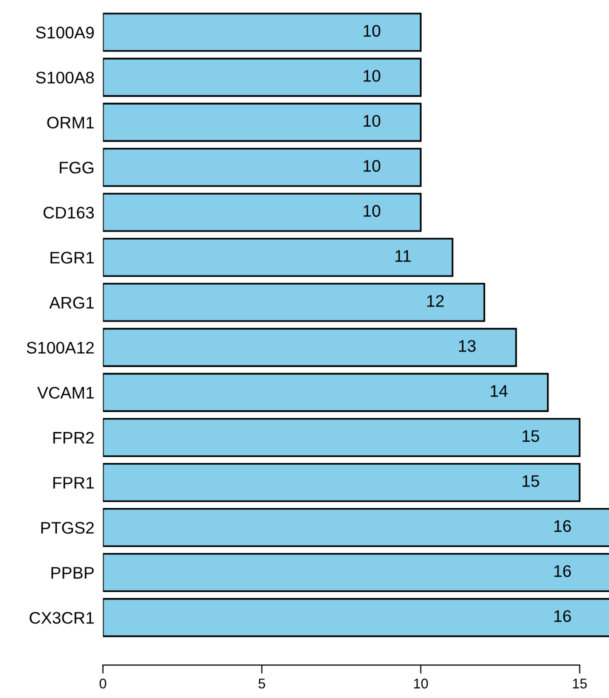 The width and height of the screenshot is (609, 698). Describe the element at coordinates (77, 168) in the screenshot. I see `y-tick-label: FGG` at that location.